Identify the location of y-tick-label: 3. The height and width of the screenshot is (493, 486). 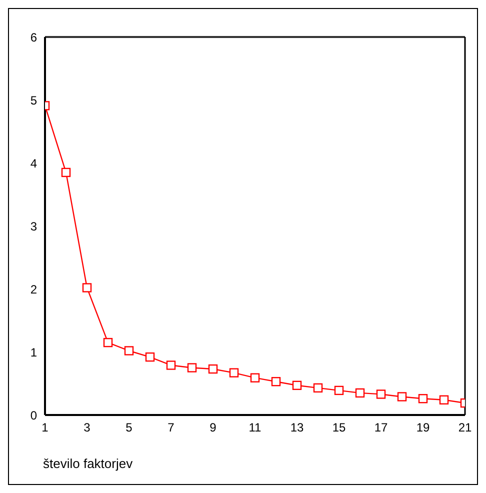
(34, 226).